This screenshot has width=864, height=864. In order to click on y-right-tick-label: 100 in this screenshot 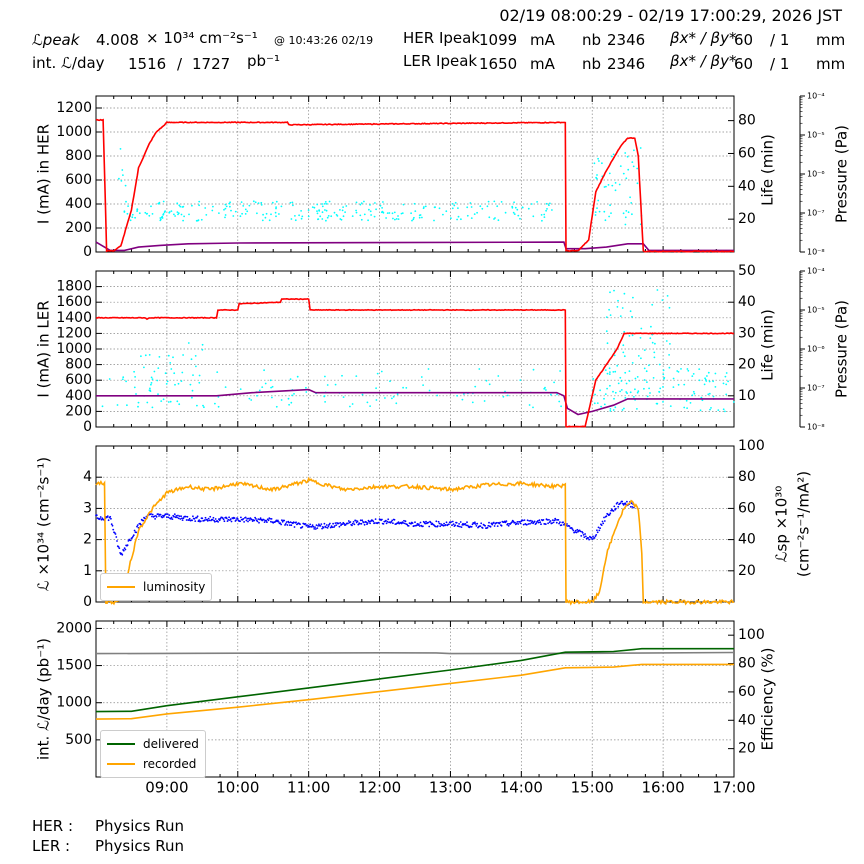, I will do `click(751, 446)`.